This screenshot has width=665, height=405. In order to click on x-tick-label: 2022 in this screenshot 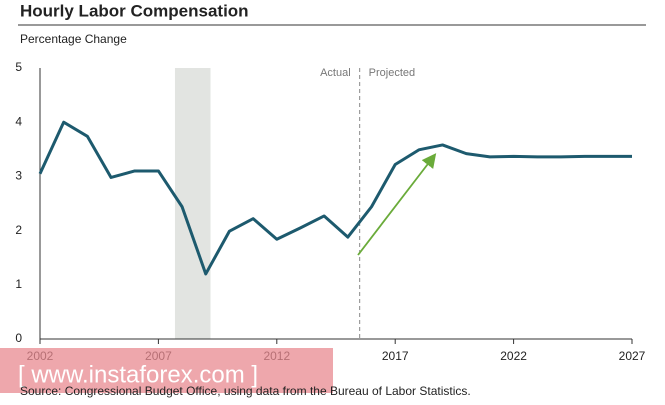, I will do `click(513, 356)`.